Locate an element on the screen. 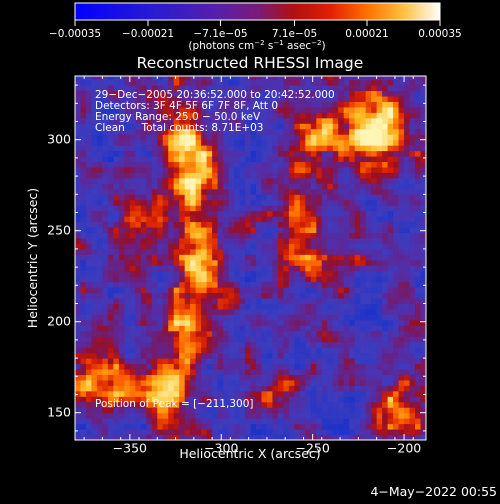 This screenshot has width=500, height=504. colorbar-tick-label: −0.00035 is located at coordinates (75, 34).